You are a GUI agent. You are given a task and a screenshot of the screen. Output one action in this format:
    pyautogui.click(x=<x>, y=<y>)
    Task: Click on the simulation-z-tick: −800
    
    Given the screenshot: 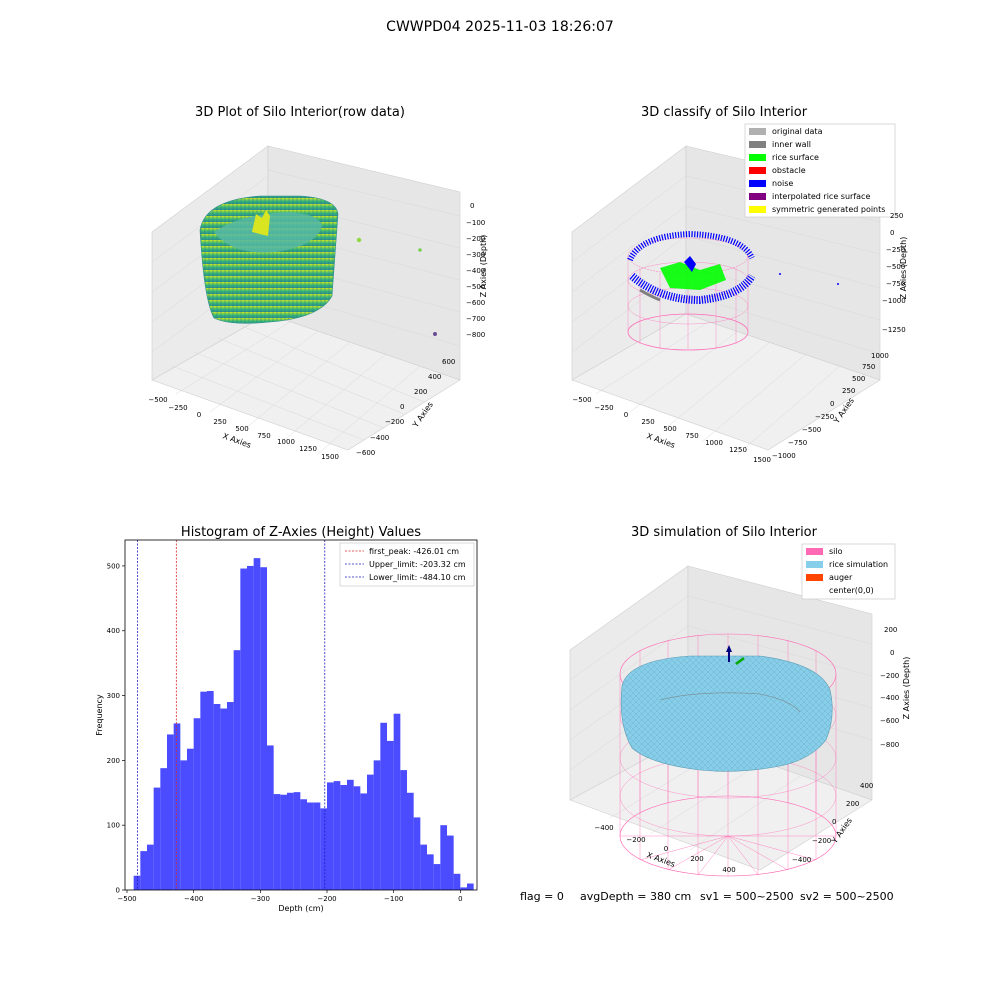 What is the action you would take?
    pyautogui.click(x=889, y=745)
    